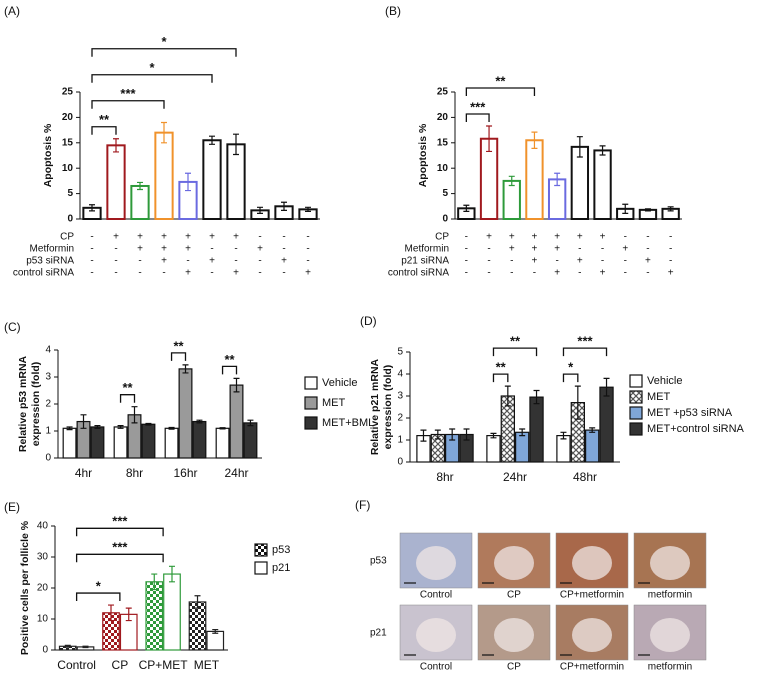 The image size is (760, 676). I want to click on y-axis-label: Relative p21 mRNA, so click(375, 406).